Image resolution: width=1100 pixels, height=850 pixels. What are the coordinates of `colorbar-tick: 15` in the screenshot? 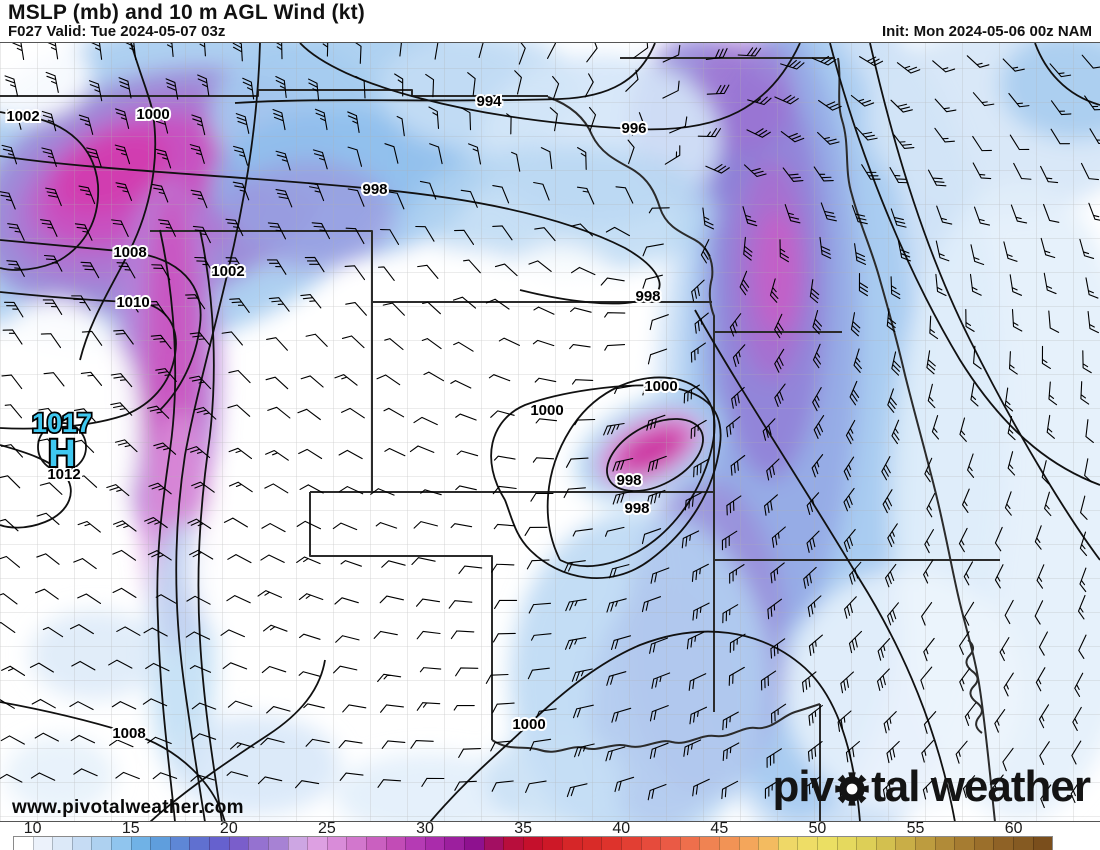 It's located at (130, 828).